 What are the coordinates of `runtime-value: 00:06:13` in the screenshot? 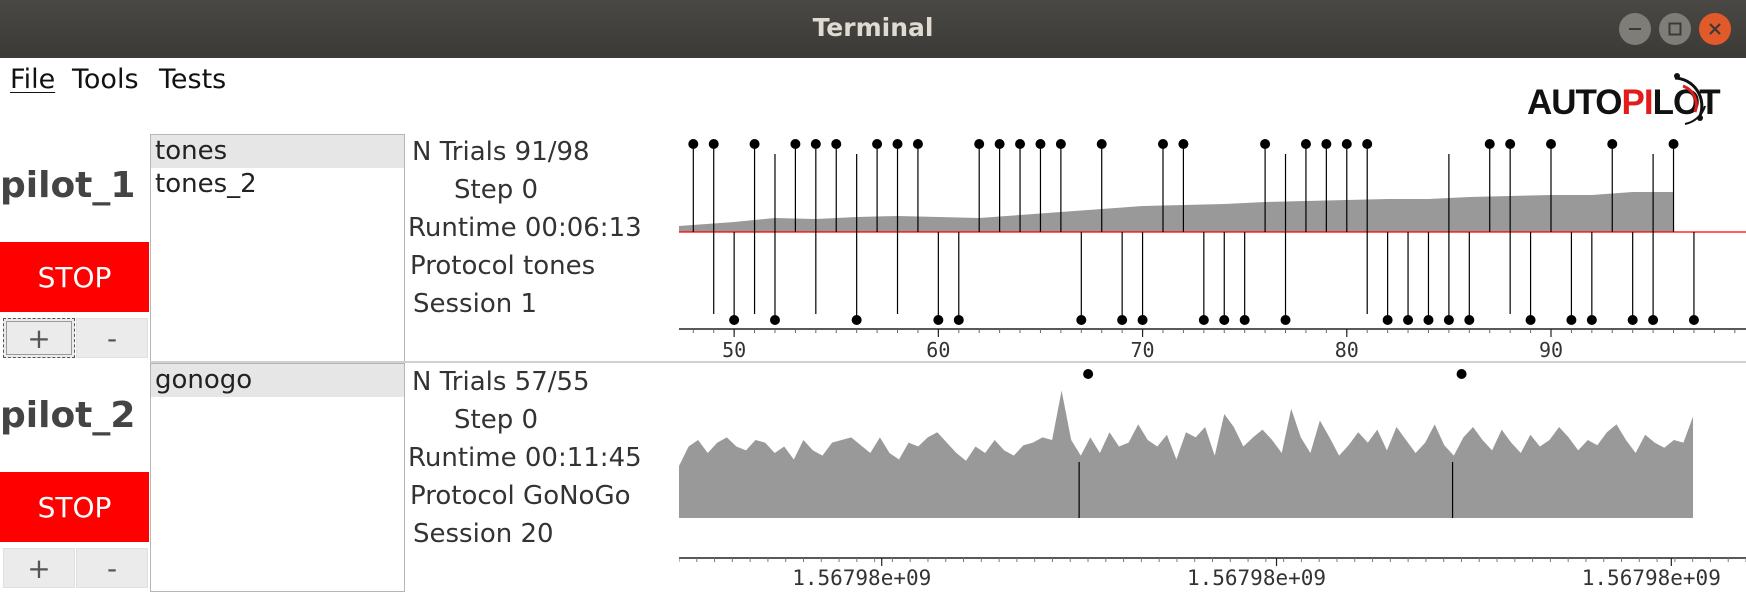 It's located at (583, 228).